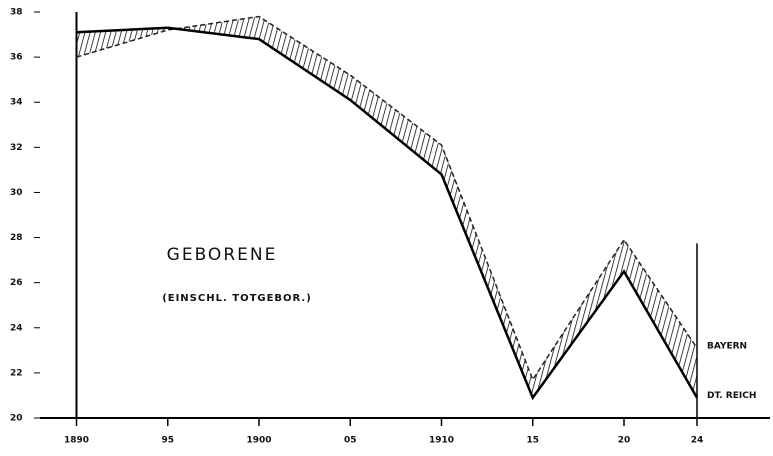 This screenshot has height=456, width=773. Describe the element at coordinates (16, 148) in the screenshot. I see `y-tick-label: 32` at that location.